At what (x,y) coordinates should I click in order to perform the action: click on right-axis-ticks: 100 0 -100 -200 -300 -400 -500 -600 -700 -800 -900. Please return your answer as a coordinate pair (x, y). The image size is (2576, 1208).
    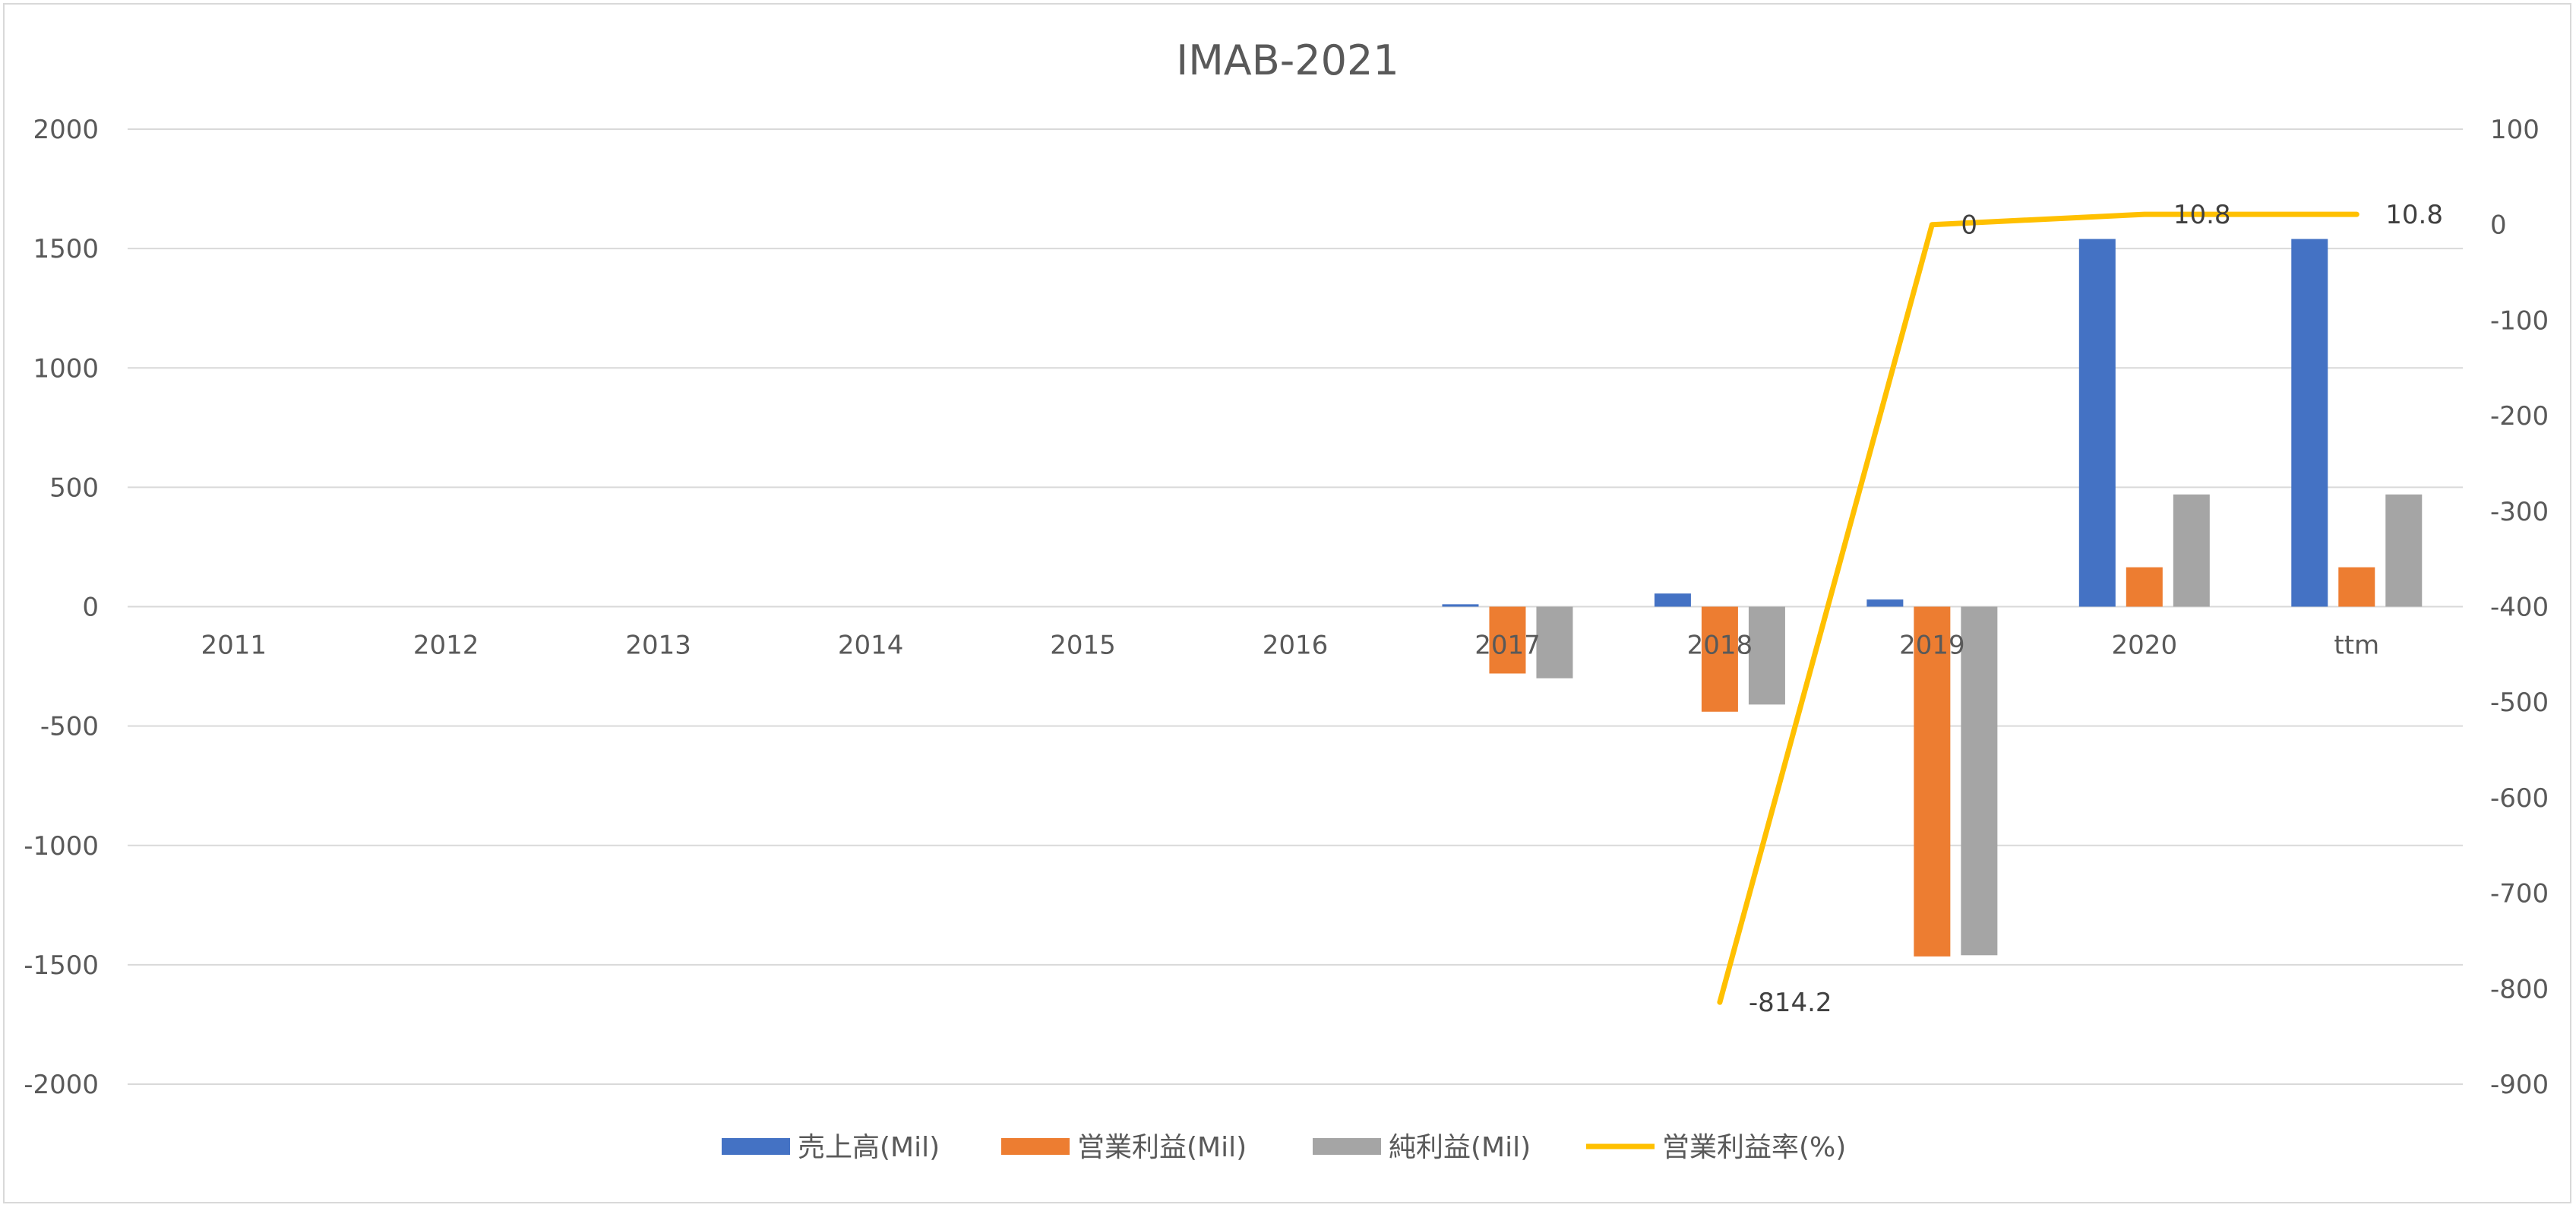
    Looking at the image, I should click on (2519, 607).